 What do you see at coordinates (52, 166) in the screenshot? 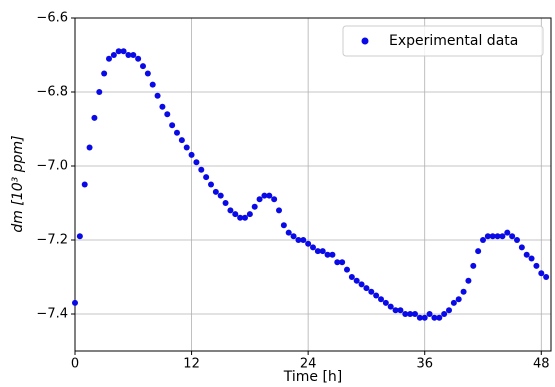
I see `y-tick-label: −7.0` at bounding box center [52, 166].